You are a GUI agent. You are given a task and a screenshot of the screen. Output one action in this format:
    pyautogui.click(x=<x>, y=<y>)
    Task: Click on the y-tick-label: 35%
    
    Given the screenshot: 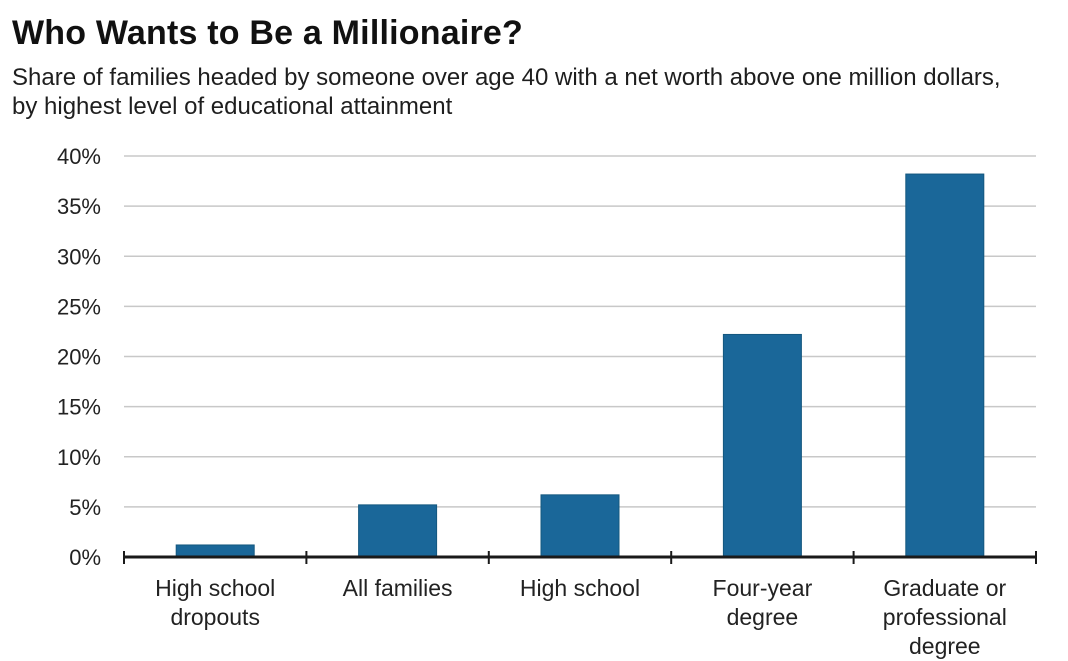 What is the action you would take?
    pyautogui.click(x=79, y=206)
    